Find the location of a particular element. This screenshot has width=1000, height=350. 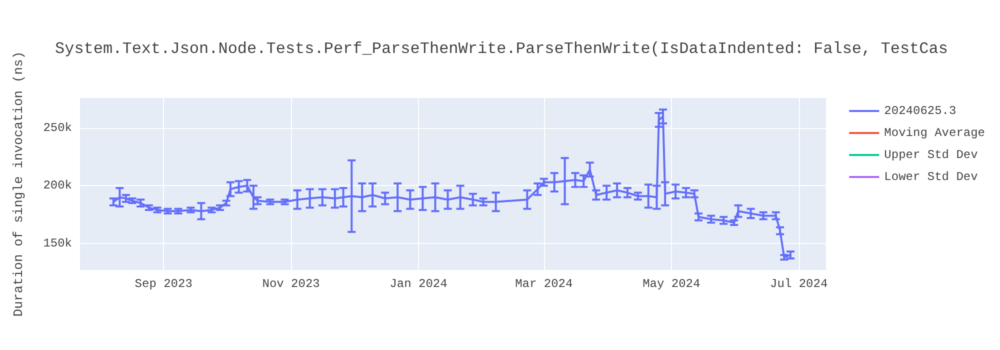

y-tick-label: 200k is located at coordinates (57, 185).